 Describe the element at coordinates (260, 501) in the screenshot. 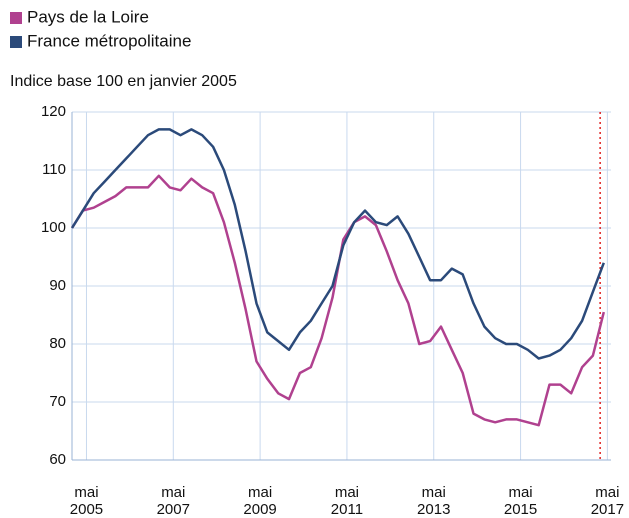

I see `x-tick-label: mai 2009` at that location.